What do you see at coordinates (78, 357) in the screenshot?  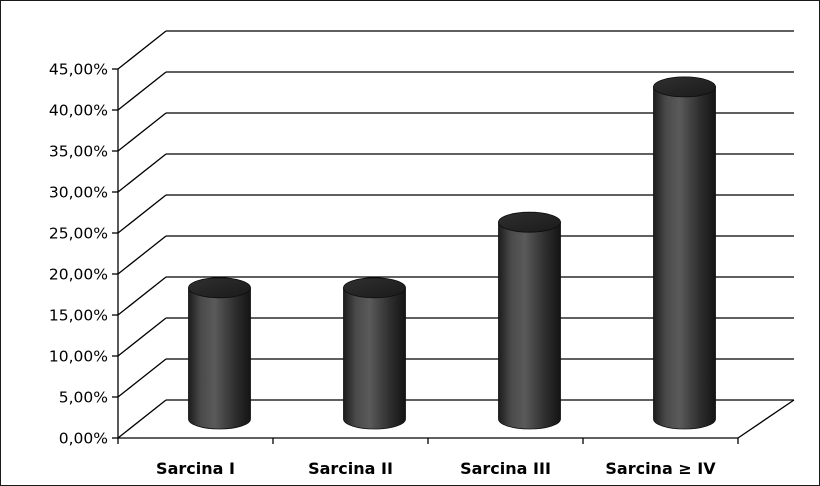 I see `y-tick-label: 10,00%` at bounding box center [78, 357].